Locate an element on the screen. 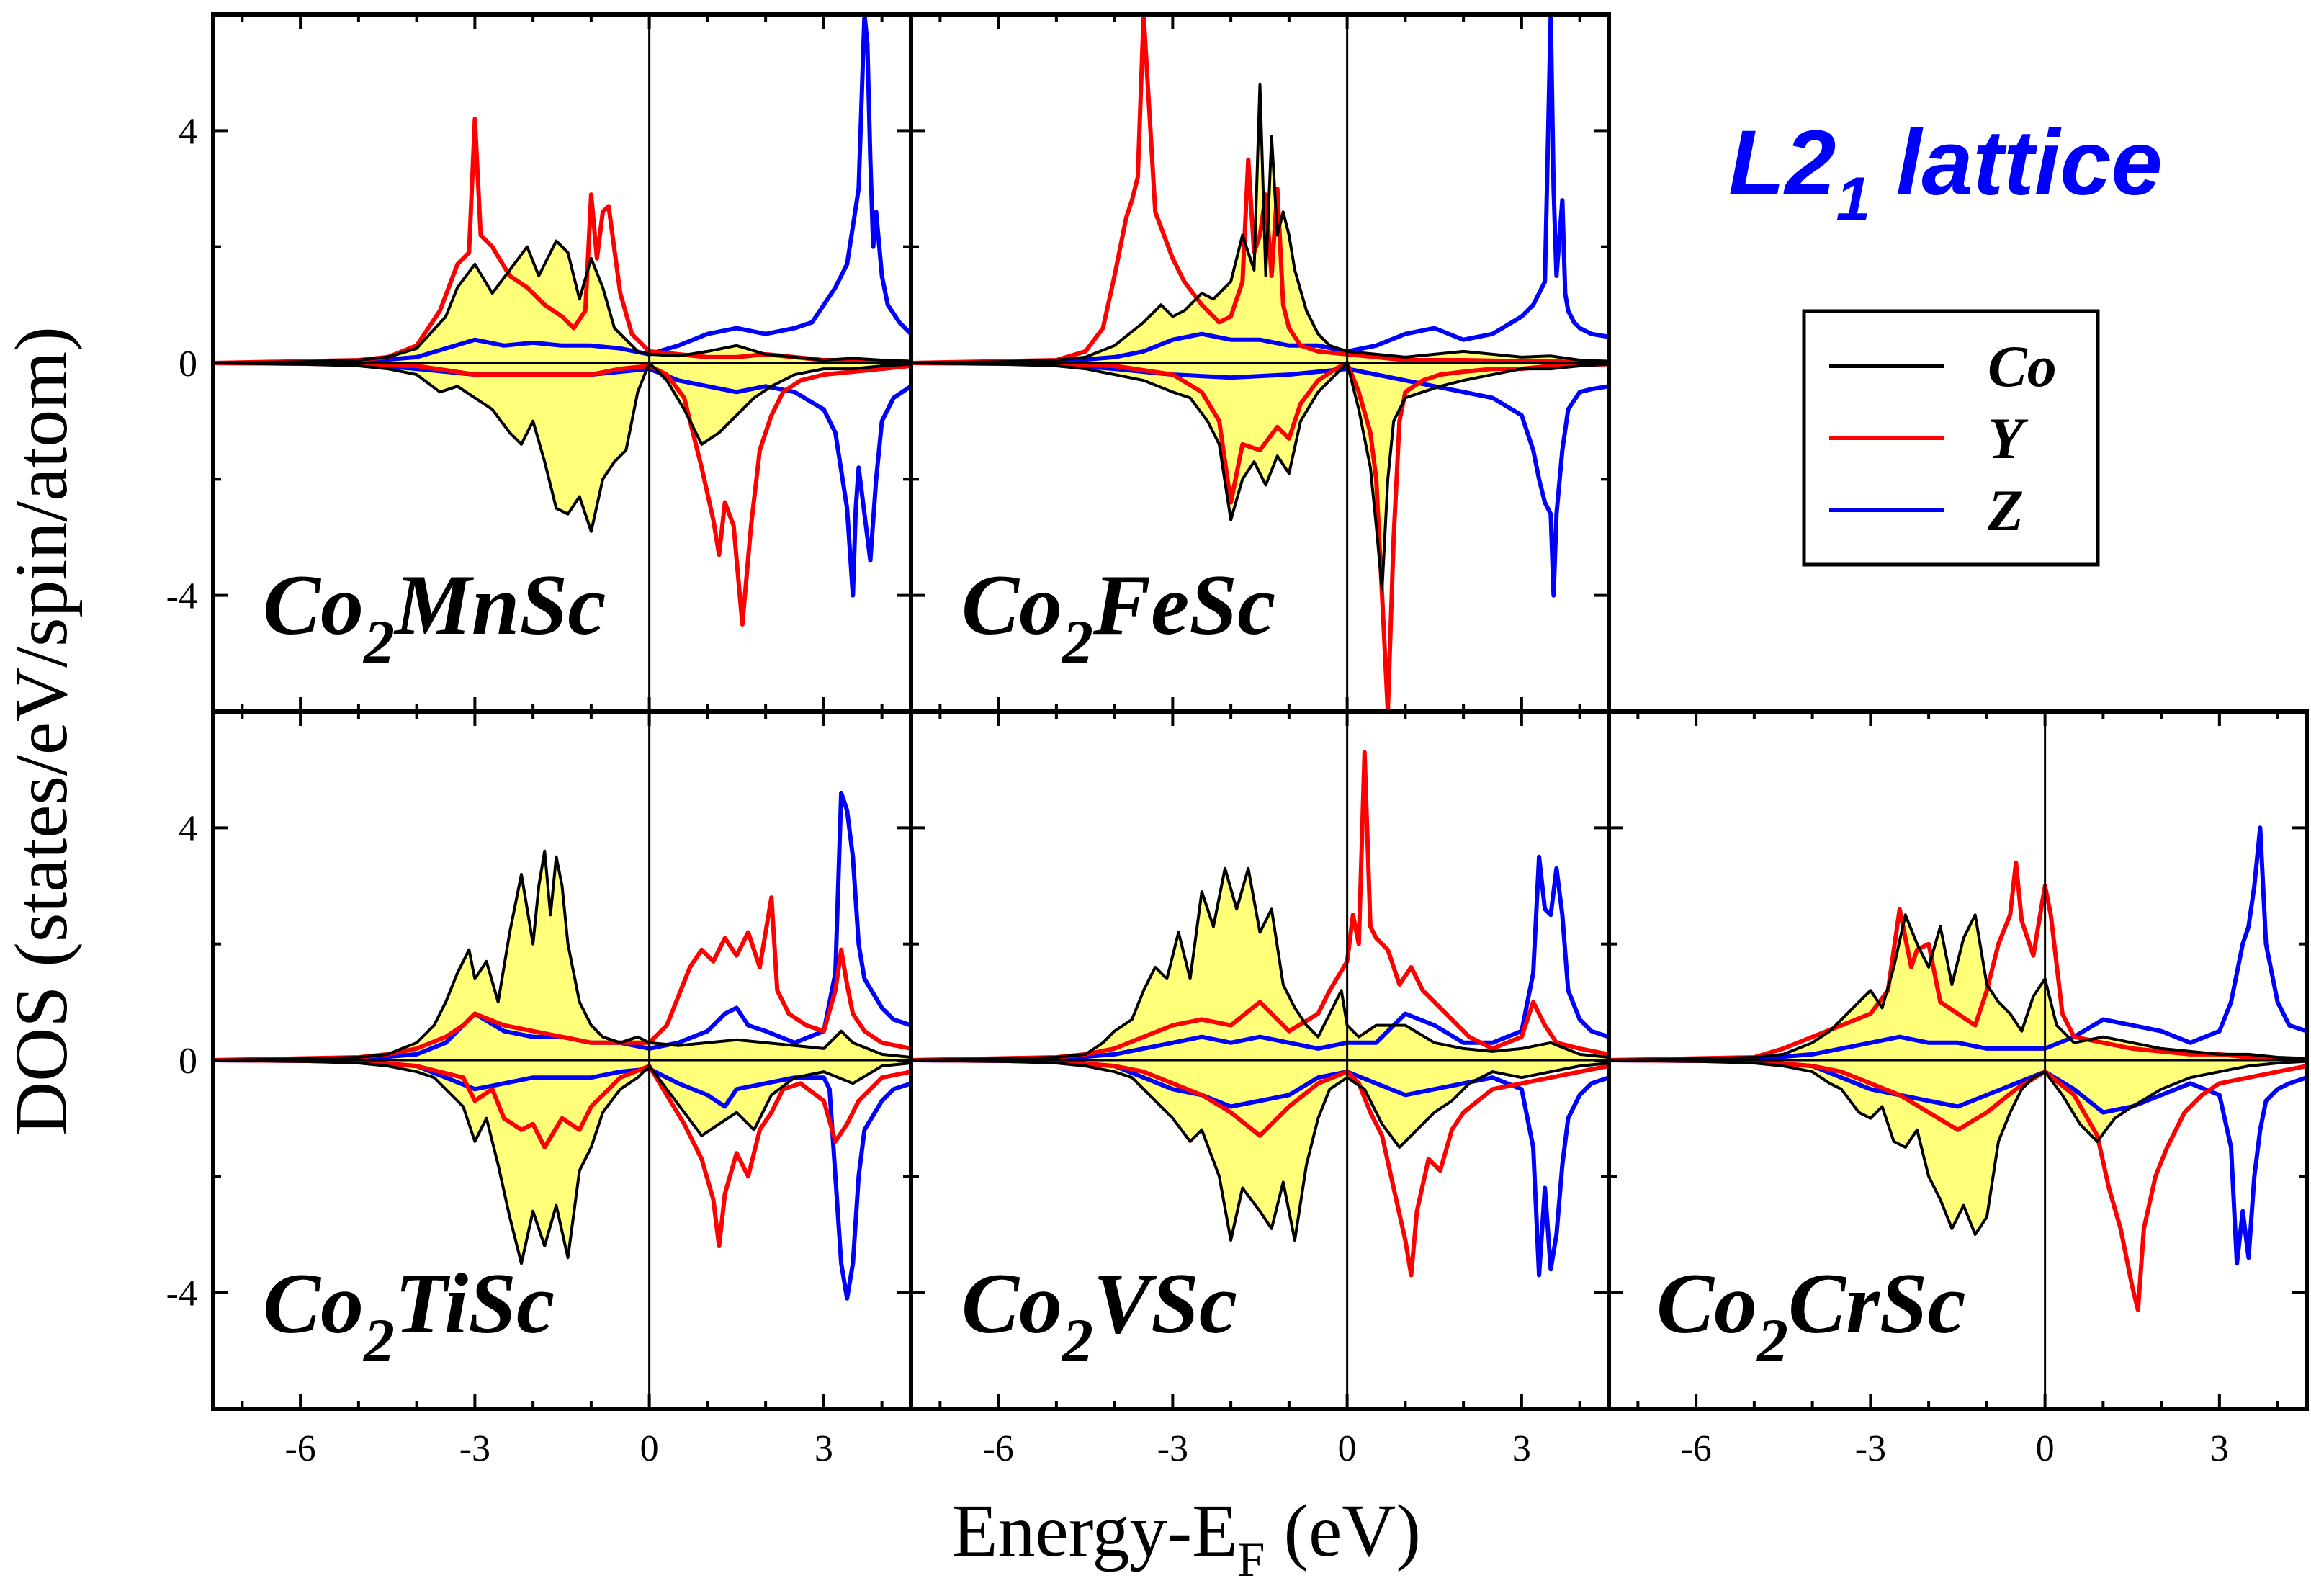  panel-label-rest: CrSc is located at coordinates (1877, 1303).